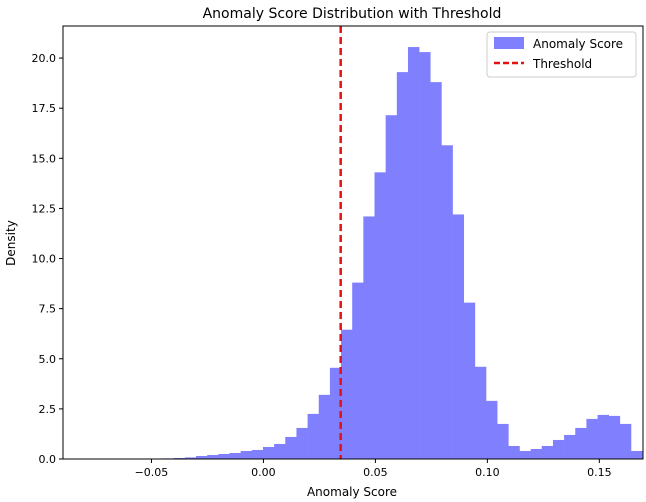  What do you see at coordinates (263, 472) in the screenshot?
I see `x-tick-label: 0.00` at bounding box center [263, 472].